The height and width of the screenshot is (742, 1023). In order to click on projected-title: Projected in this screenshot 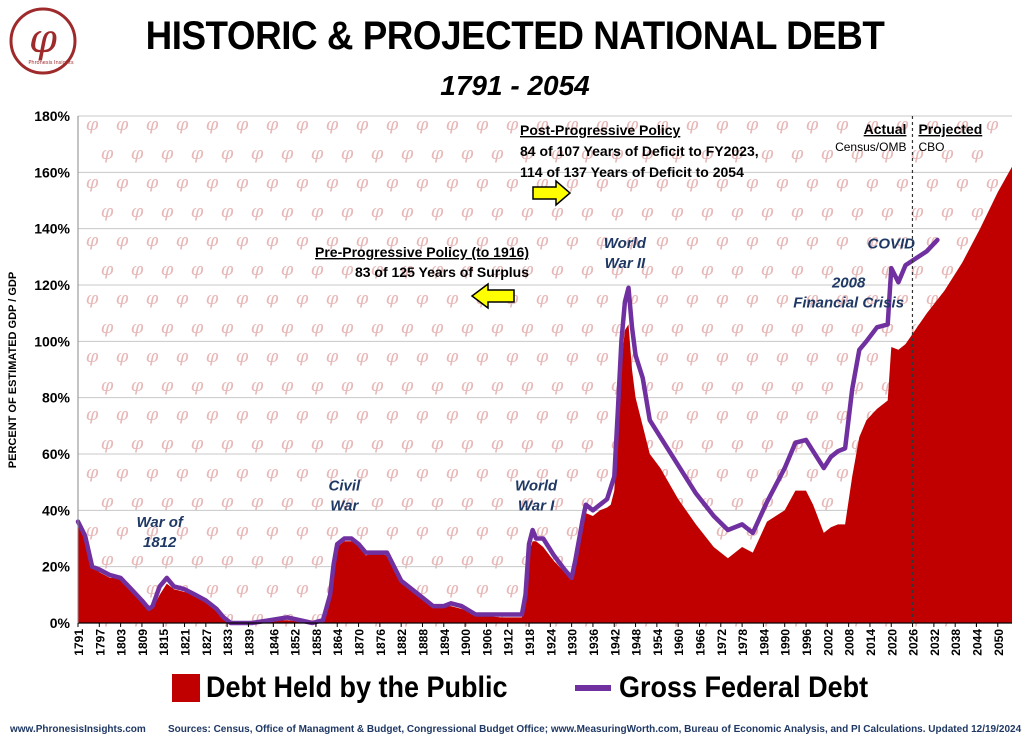, I will do `click(950, 129)`.